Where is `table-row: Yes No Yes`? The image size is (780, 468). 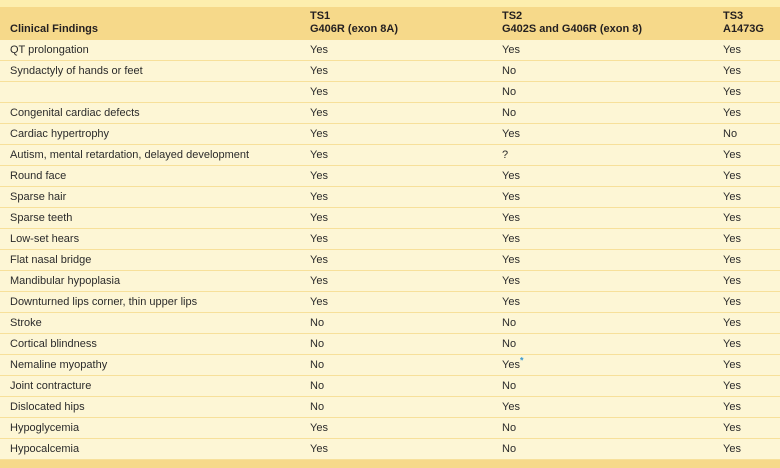 table-row: Yes No Yes is located at coordinates (390, 92).